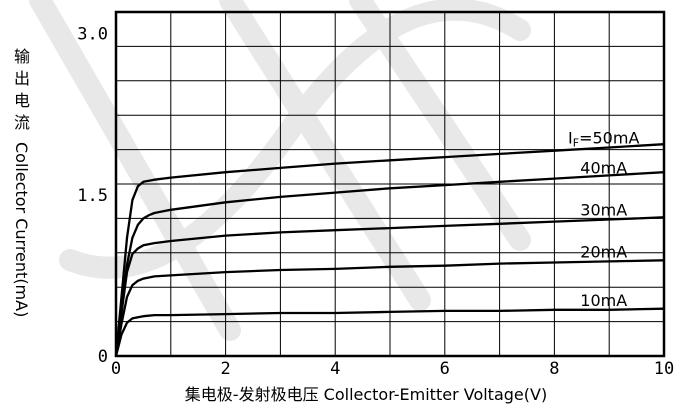 The height and width of the screenshot is (410, 694). What do you see at coordinates (92, 35) in the screenshot?
I see `y-tick-label: 3.0` at bounding box center [92, 35].